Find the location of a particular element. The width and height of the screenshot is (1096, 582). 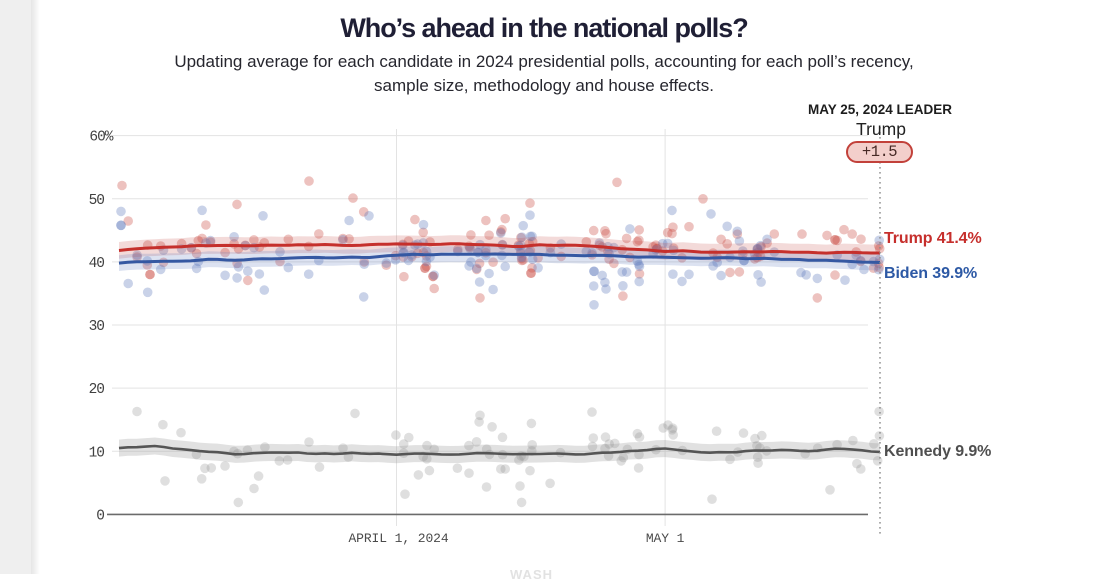

svg-text: 40 is located at coordinates (97, 264).